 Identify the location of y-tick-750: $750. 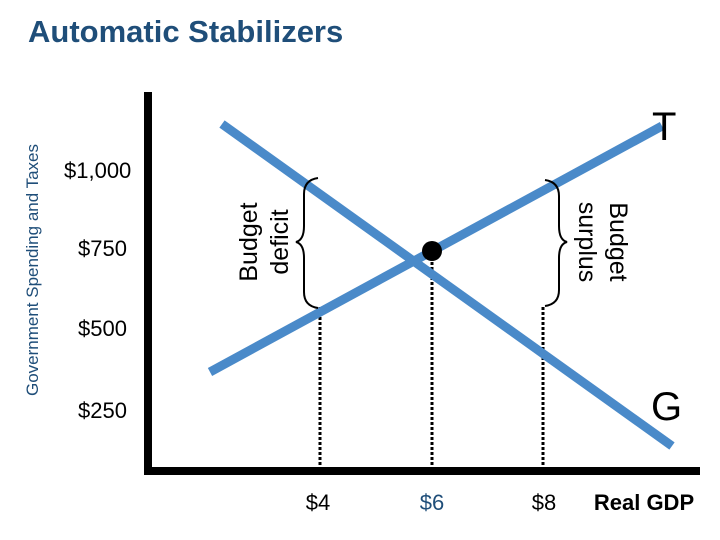
(102, 248).